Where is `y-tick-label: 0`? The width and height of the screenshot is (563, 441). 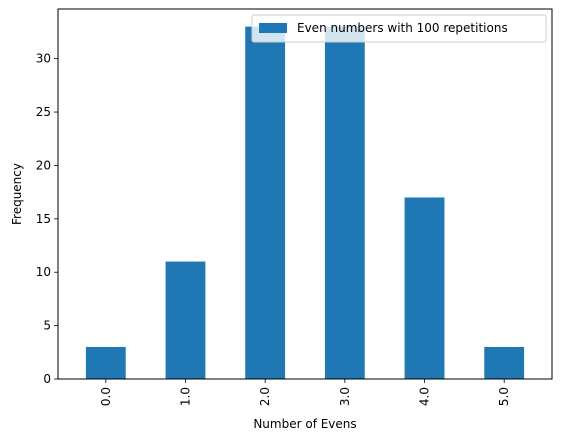
y-tick-label: 0 is located at coordinates (47, 379).